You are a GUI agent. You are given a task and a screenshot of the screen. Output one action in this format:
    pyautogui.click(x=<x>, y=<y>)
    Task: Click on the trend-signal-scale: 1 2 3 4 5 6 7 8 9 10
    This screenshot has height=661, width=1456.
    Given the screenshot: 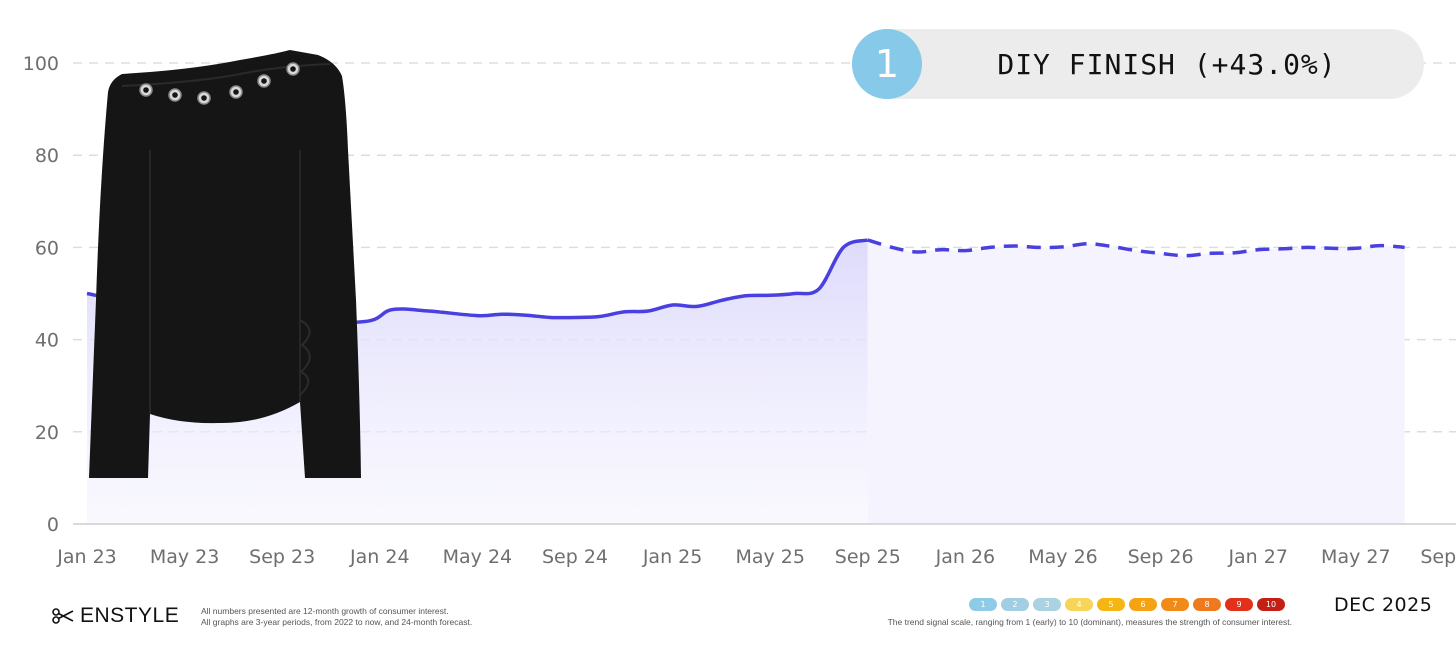 What is the action you would take?
    pyautogui.click(x=1127, y=604)
    